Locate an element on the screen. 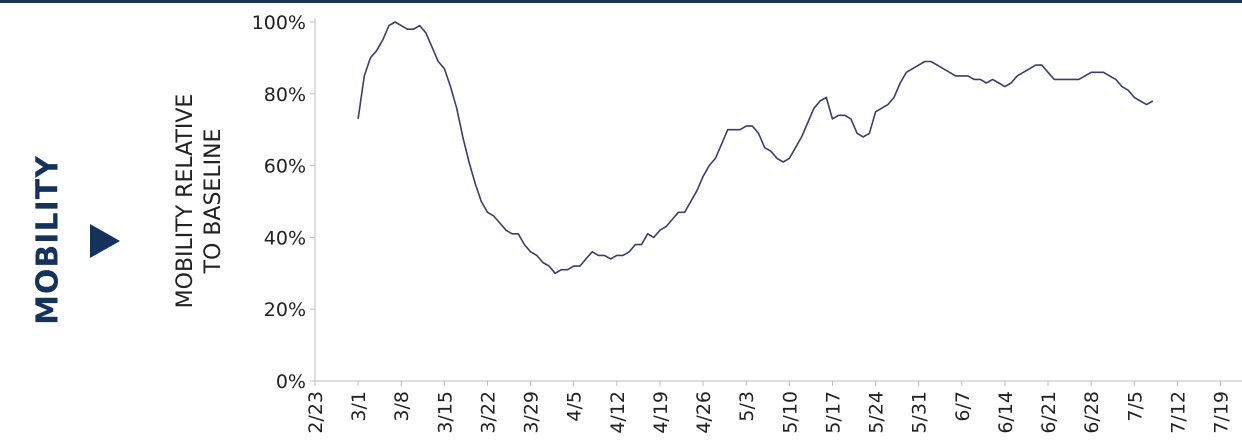 Image resolution: width=1242 pixels, height=446 pixels. y-tick-label: 20% is located at coordinates (285, 310).